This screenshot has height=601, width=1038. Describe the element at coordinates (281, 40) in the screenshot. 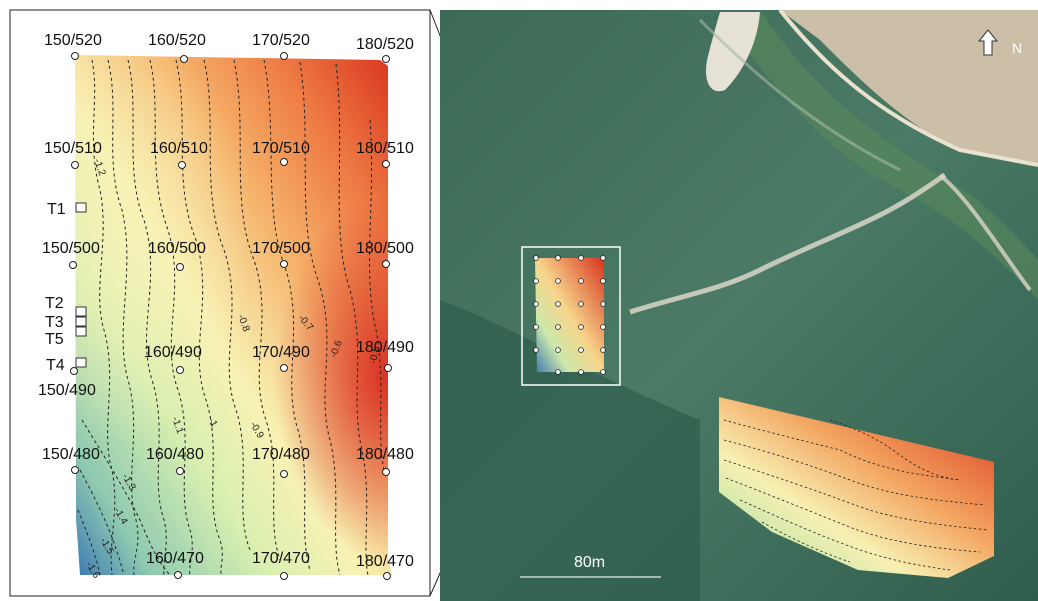

I see `grid-label: 170/520` at that location.